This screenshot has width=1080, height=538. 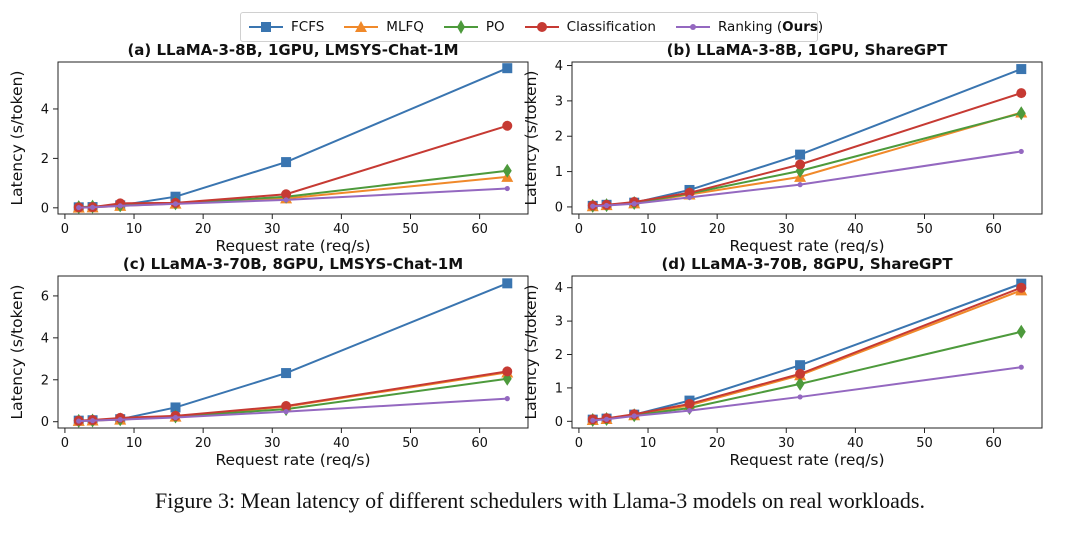 I want to click on legend-marker-diamond-icon, so click(x=460, y=27).